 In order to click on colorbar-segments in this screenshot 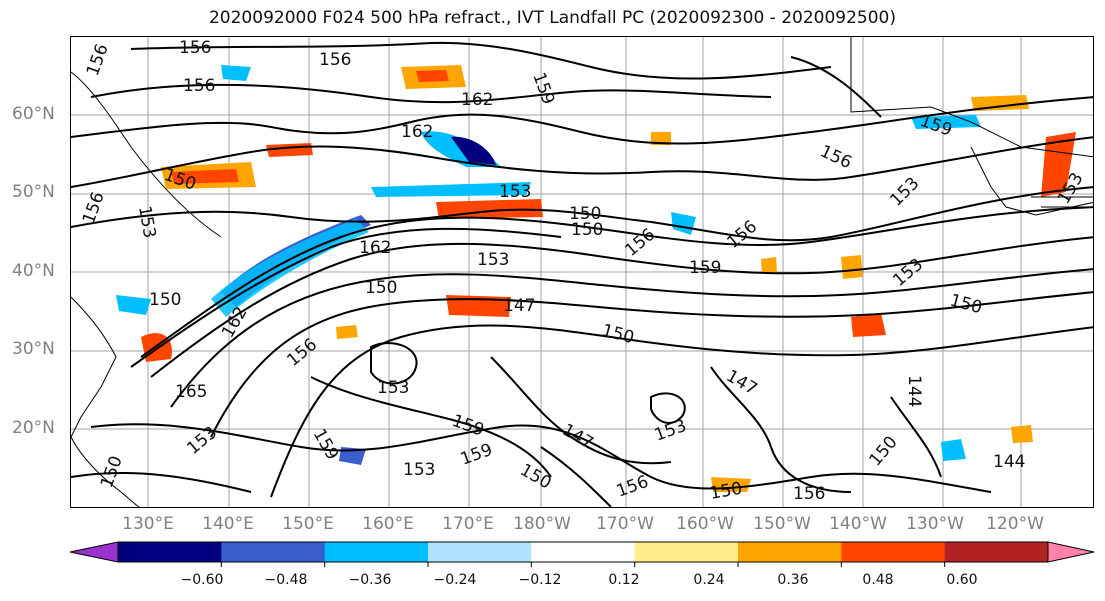, I will do `click(582, 552)`.